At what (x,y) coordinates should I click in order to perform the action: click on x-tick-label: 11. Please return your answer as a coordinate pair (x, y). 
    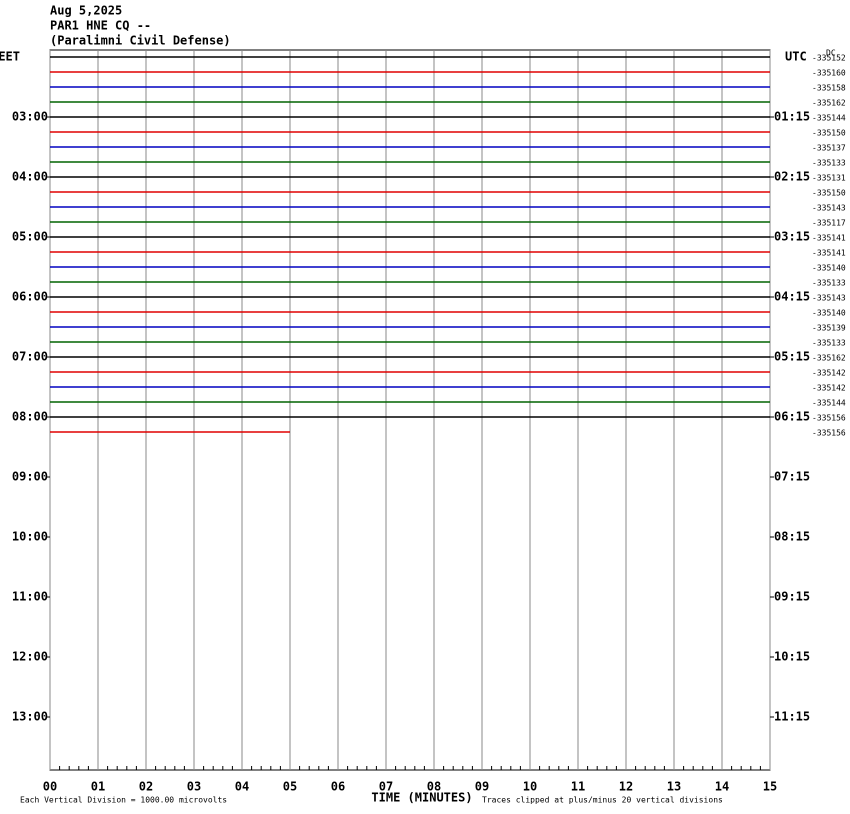
    Looking at the image, I should click on (578, 787).